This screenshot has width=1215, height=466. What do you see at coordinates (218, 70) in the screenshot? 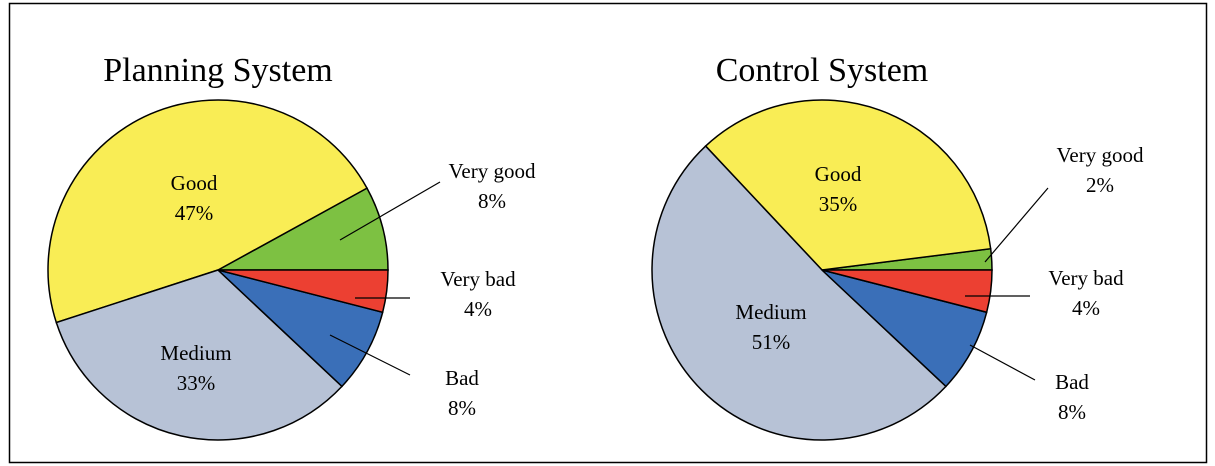
I see `chart-title: Planning System` at bounding box center [218, 70].